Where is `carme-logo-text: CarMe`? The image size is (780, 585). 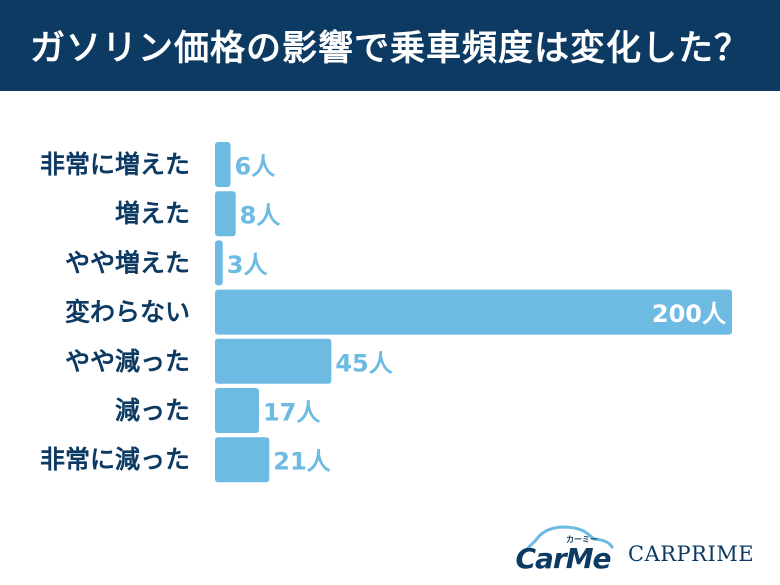
carme-logo-text: CarMe is located at coordinates (563, 558).